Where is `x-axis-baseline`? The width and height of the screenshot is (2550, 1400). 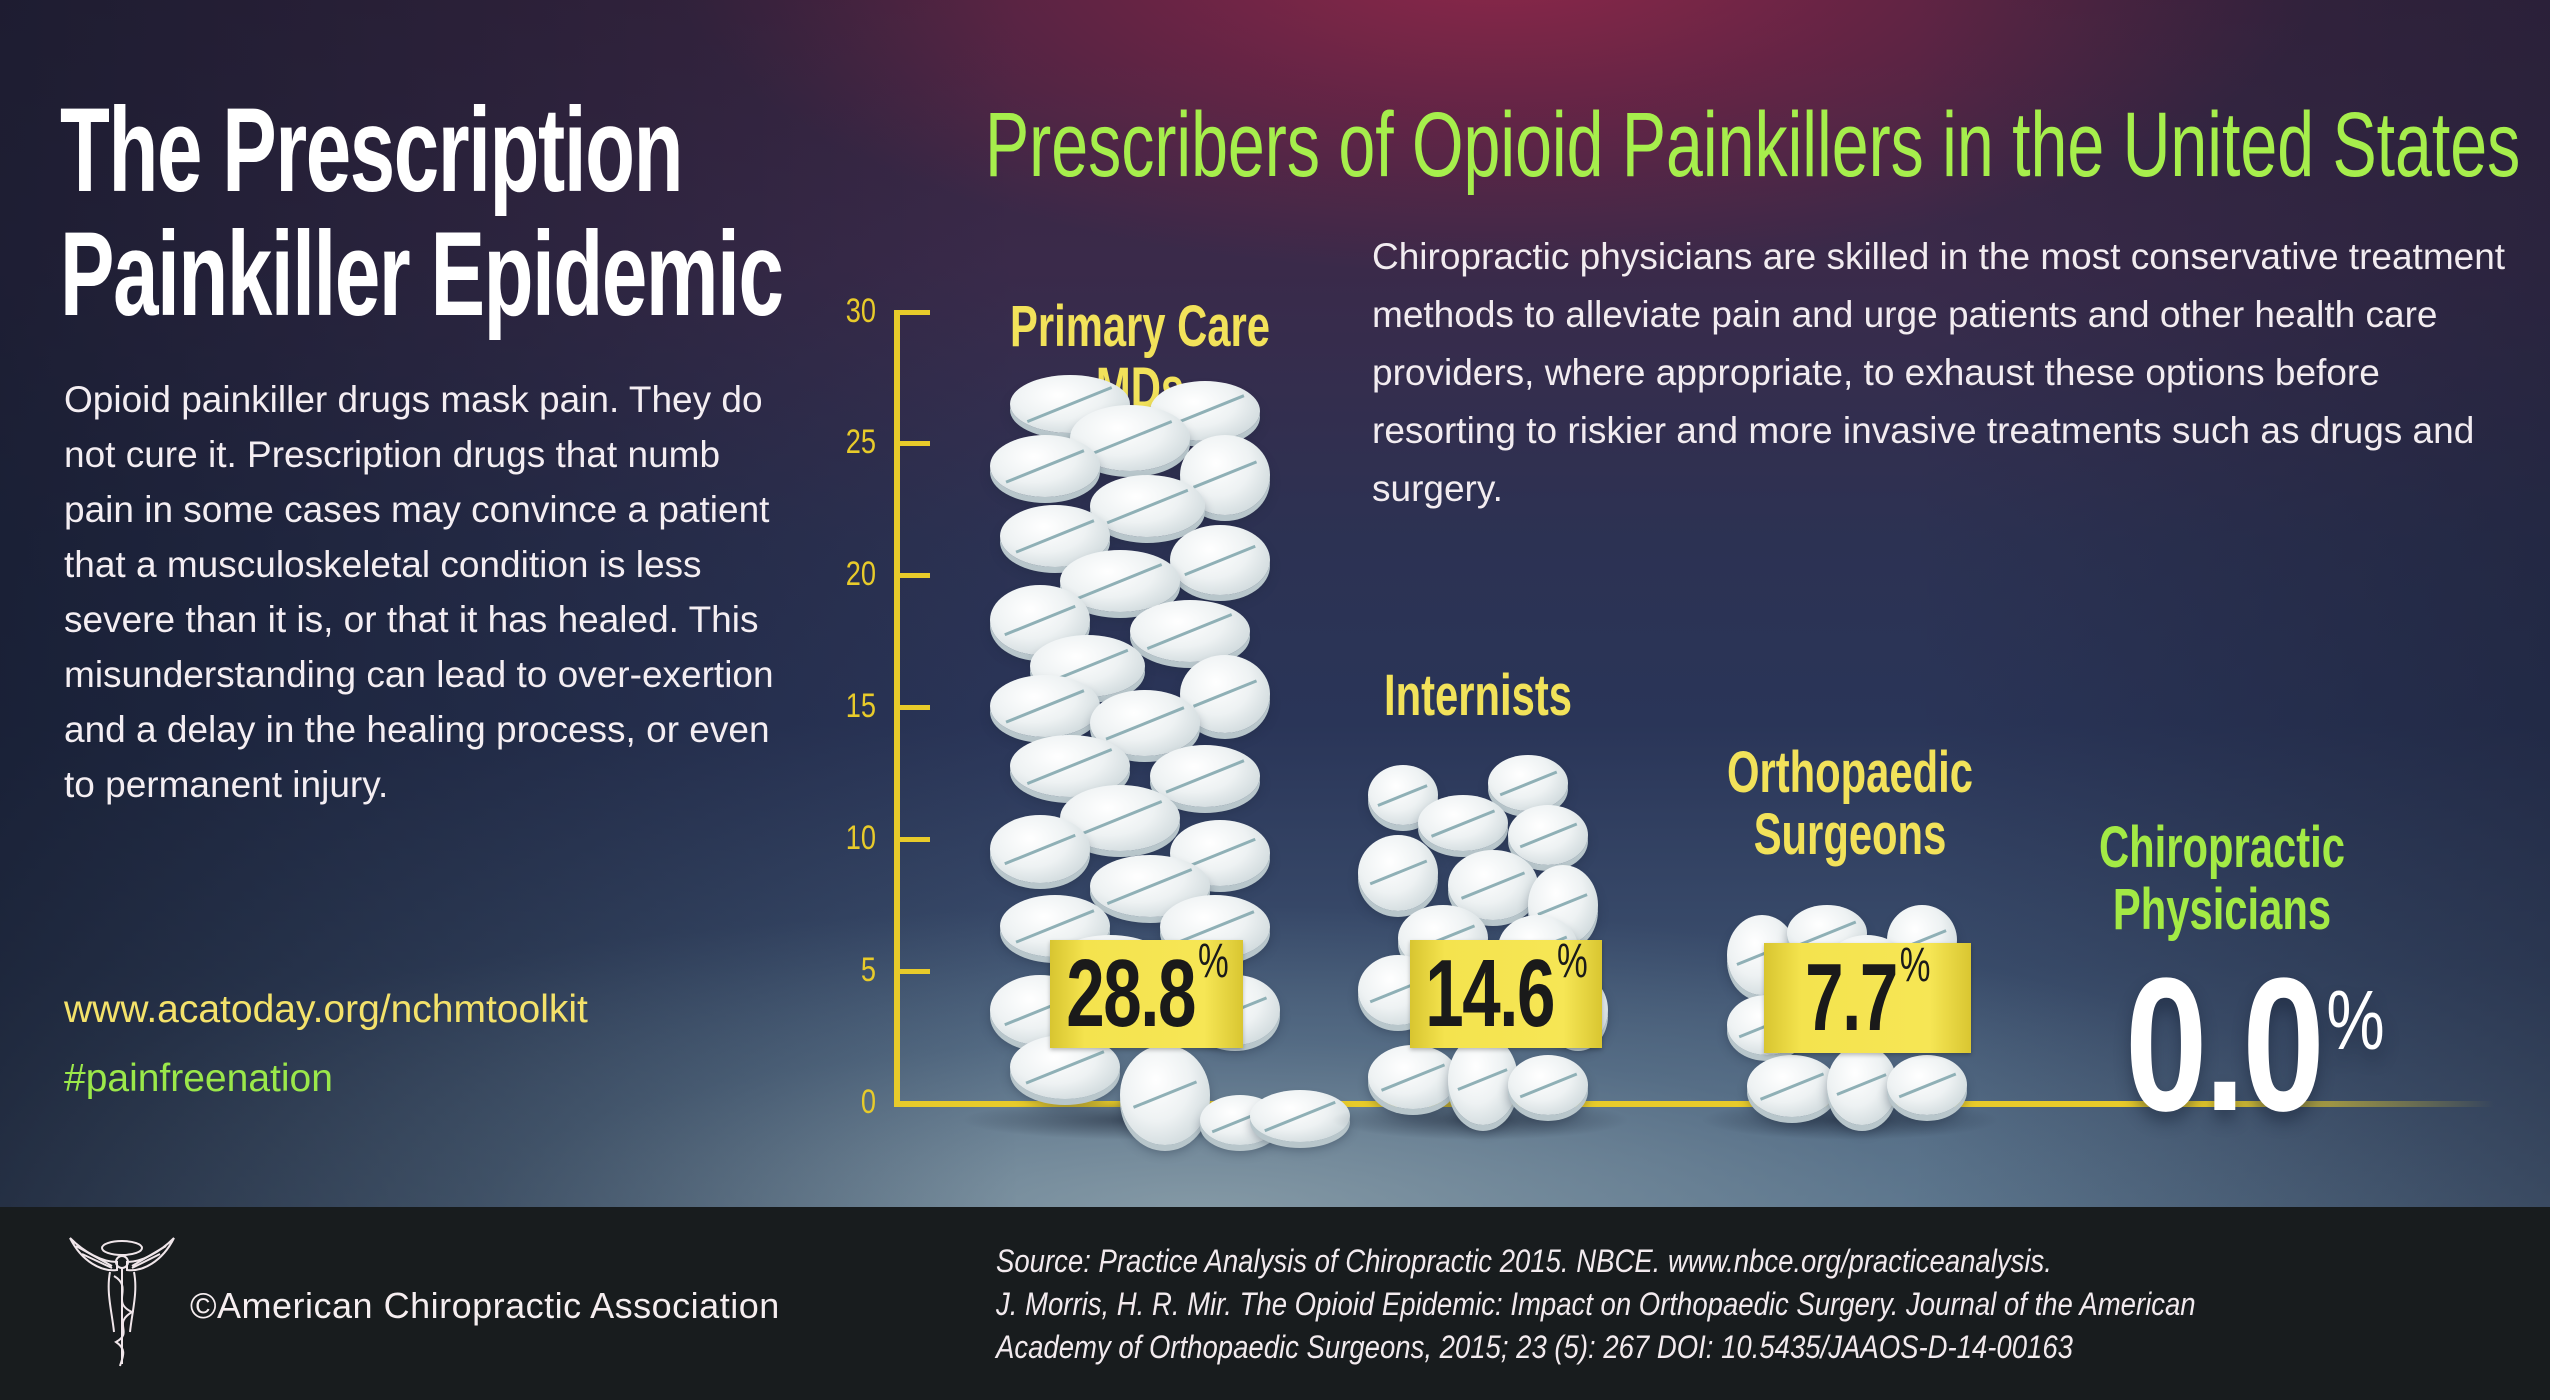
x-axis-baseline is located at coordinates (1694, 1104).